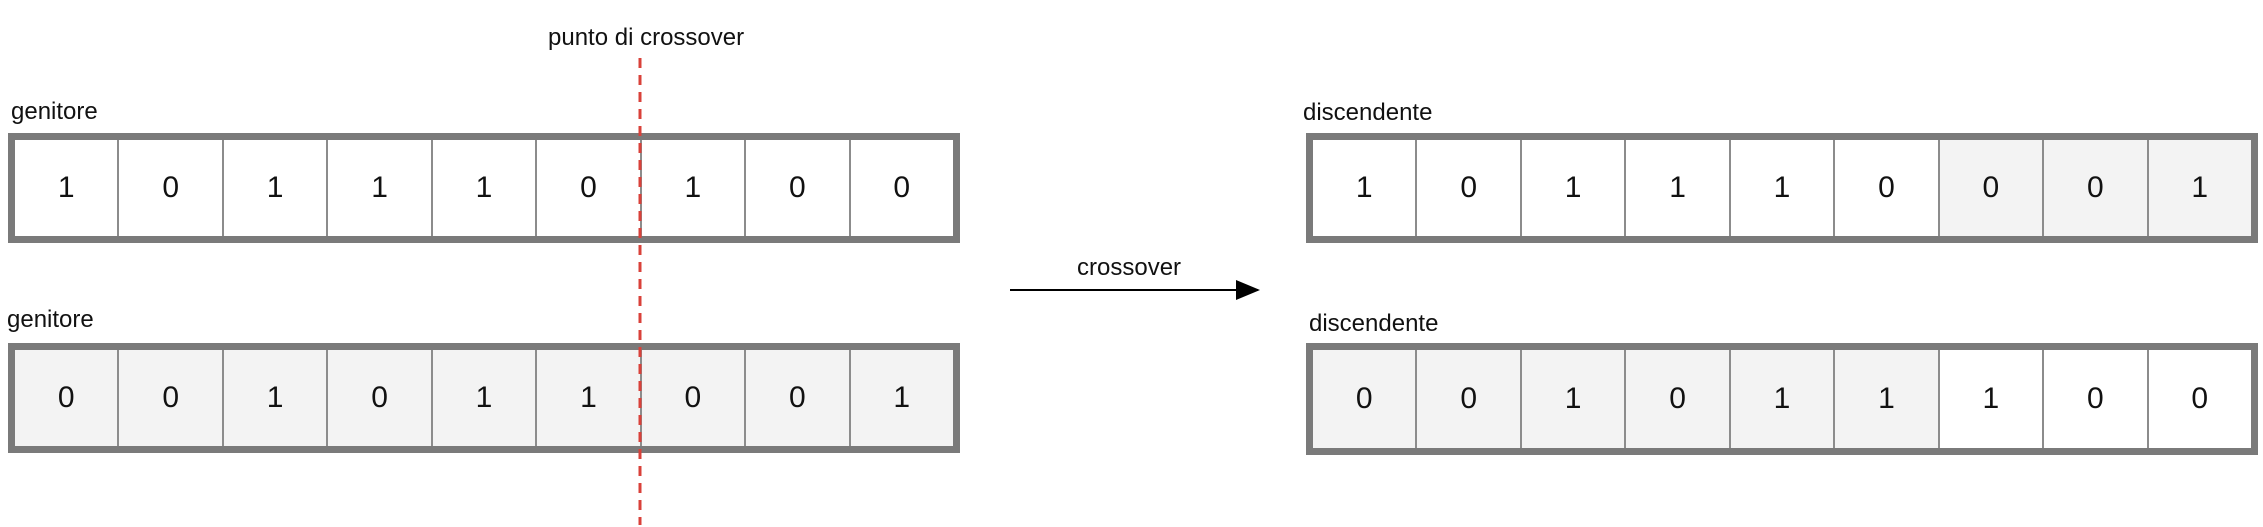  Describe the element at coordinates (274, 188) in the screenshot. I see `parent-1-gene-3: 1` at that location.